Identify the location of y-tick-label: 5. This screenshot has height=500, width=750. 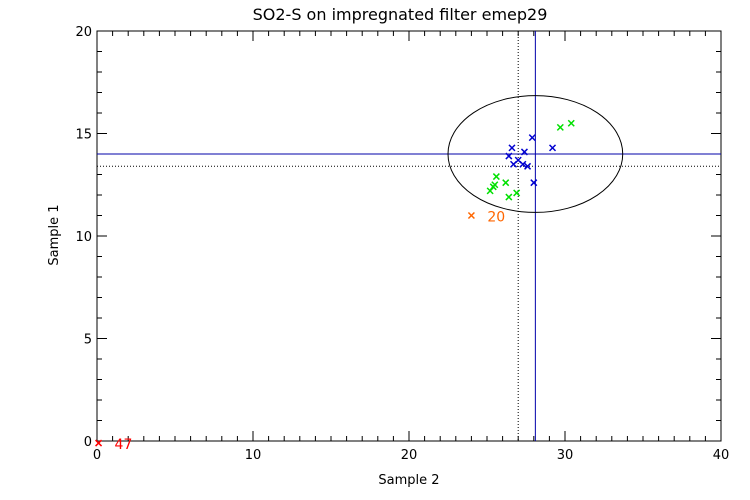
(88, 340).